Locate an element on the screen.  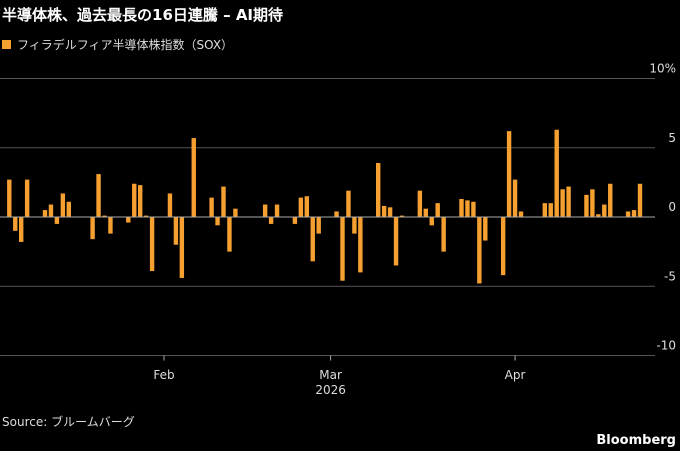
x-tick-label: Mar is located at coordinates (330, 375).